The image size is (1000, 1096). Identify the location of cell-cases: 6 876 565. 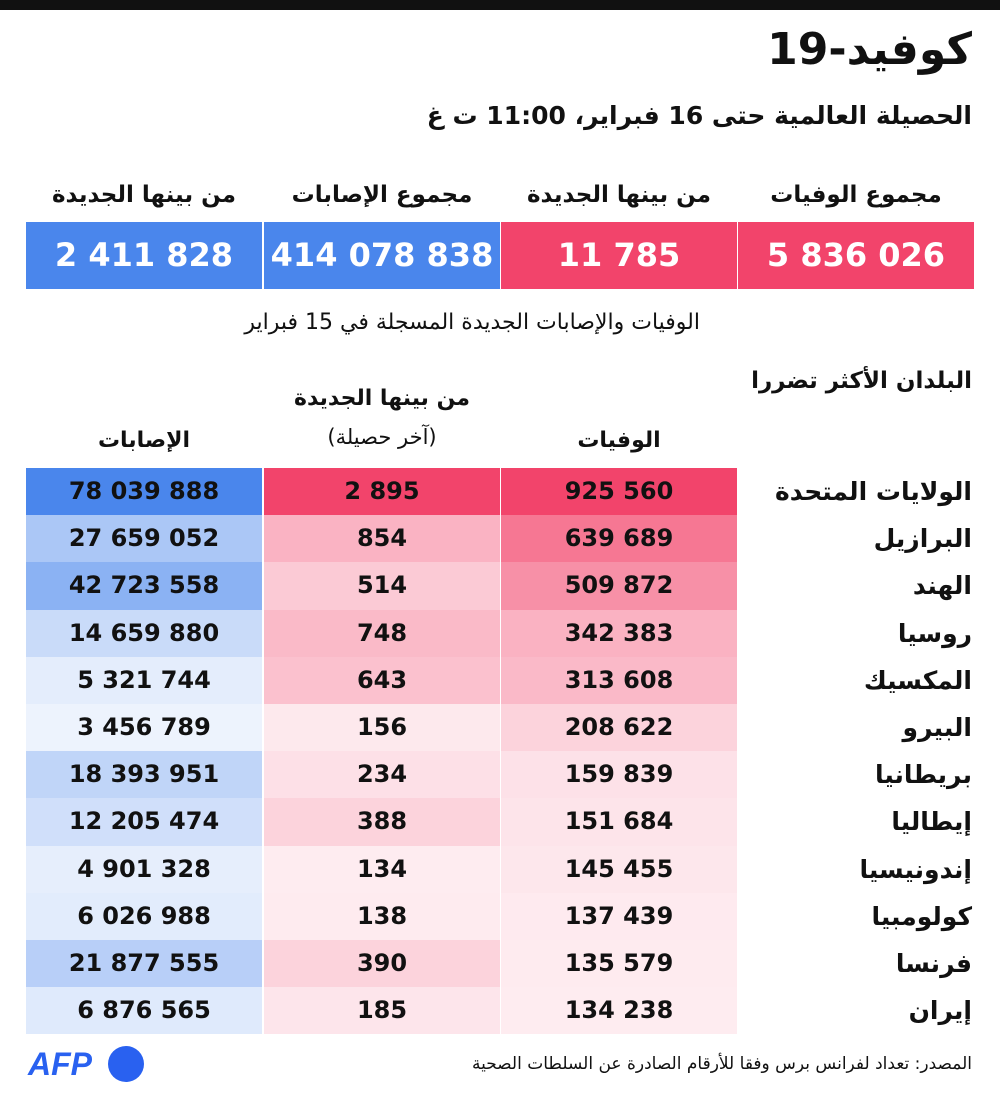
(144, 1010).